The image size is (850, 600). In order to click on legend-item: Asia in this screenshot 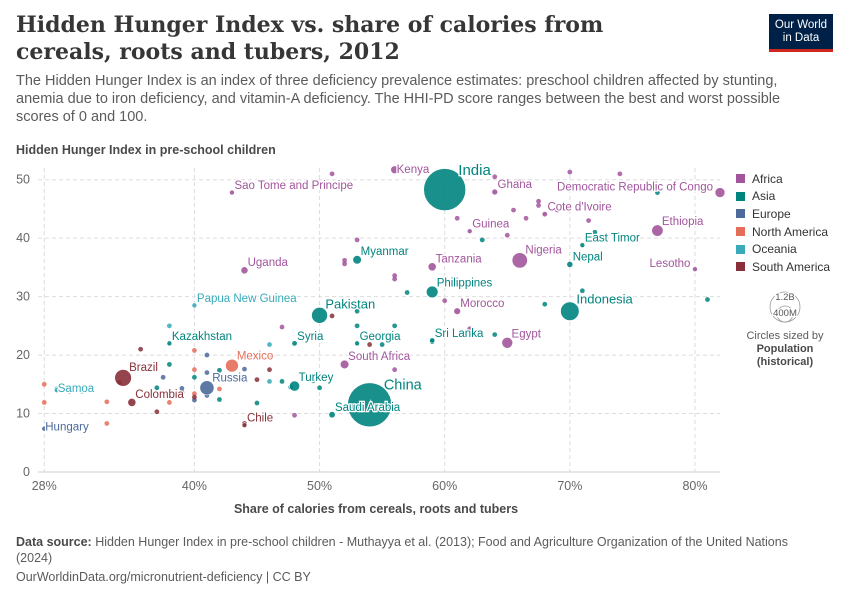, I will do `click(783, 197)`.